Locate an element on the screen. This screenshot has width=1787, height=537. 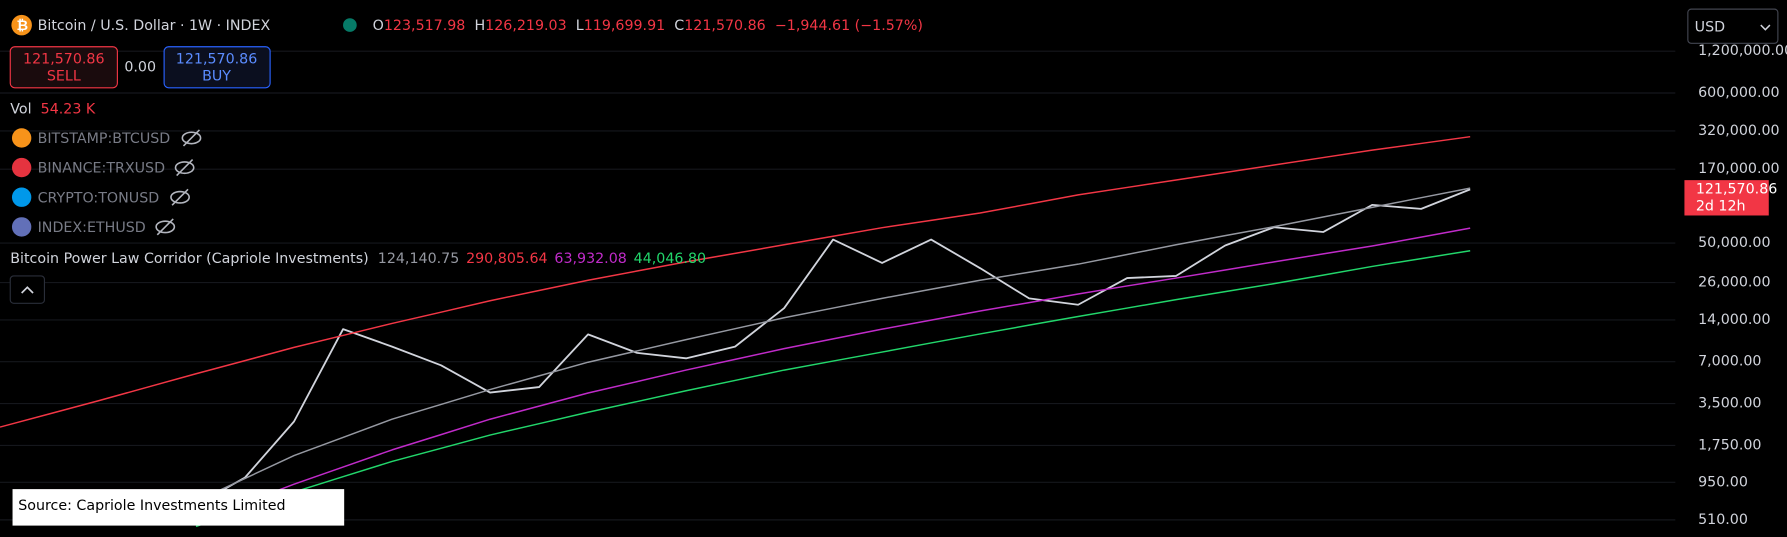
price-label: 121,570.86 is located at coordinates (1736, 189).